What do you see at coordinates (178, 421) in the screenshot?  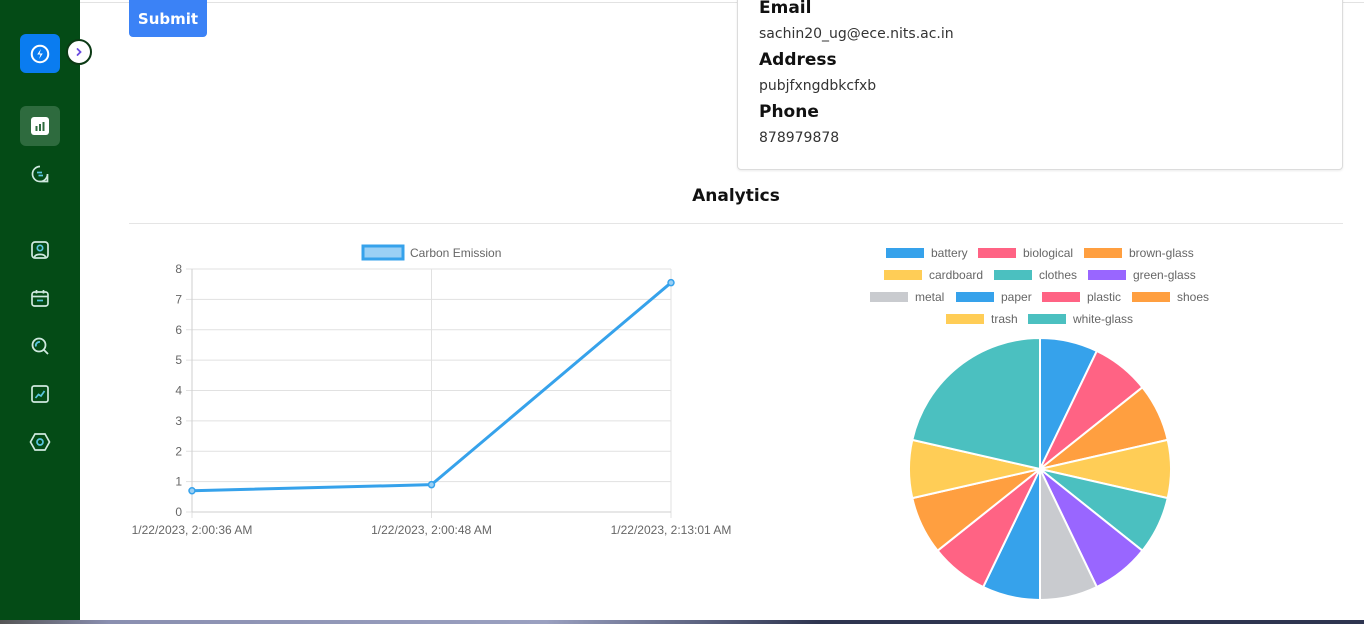 I see `y-tick-label: 3` at bounding box center [178, 421].